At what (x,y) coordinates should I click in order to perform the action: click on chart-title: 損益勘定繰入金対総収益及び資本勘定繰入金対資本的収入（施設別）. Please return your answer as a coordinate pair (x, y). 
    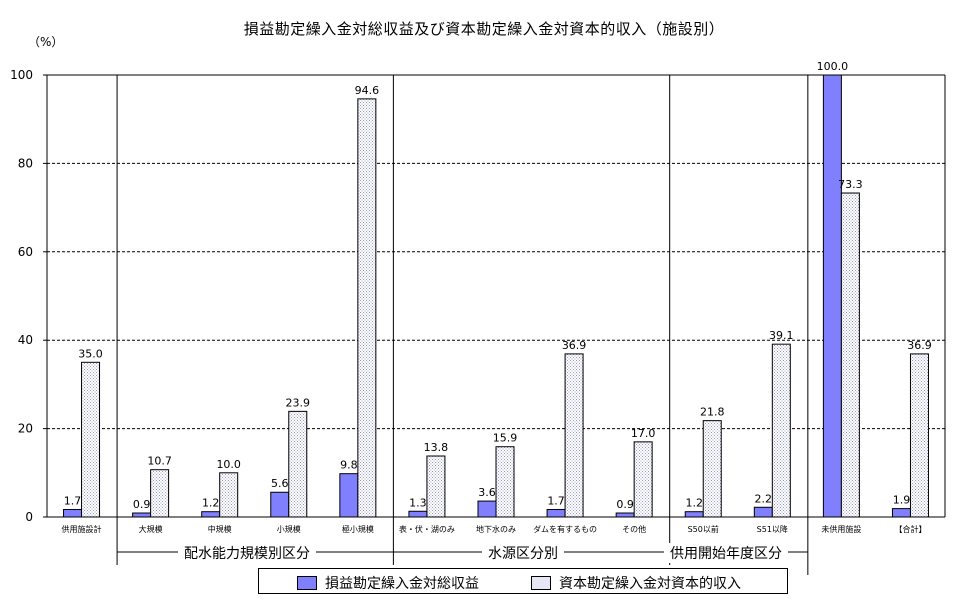
    Looking at the image, I should click on (484, 29).